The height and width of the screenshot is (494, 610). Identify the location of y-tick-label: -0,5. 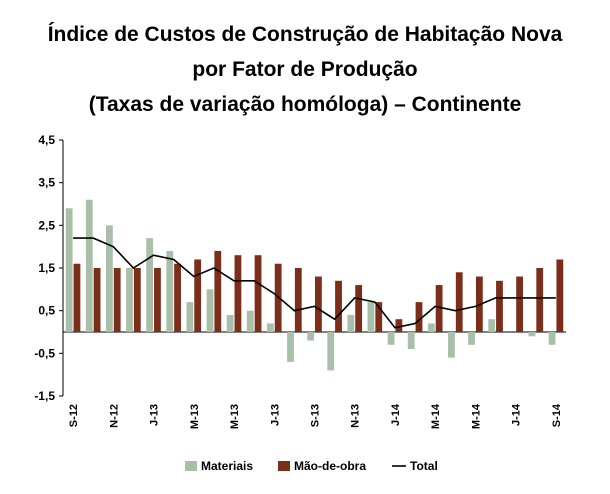
(44, 353).